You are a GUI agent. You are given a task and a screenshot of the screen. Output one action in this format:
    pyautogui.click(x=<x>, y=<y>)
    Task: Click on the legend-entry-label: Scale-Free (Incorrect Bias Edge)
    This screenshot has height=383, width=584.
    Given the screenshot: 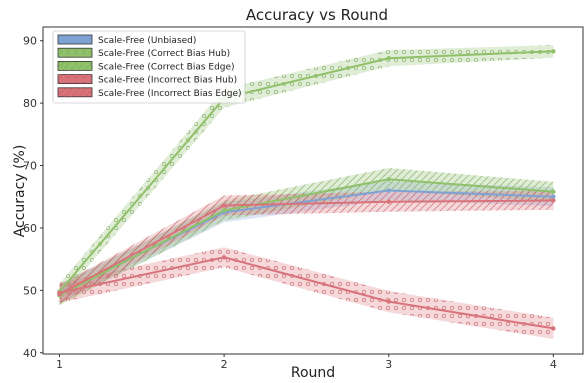 What is the action you would take?
    pyautogui.click(x=170, y=94)
    